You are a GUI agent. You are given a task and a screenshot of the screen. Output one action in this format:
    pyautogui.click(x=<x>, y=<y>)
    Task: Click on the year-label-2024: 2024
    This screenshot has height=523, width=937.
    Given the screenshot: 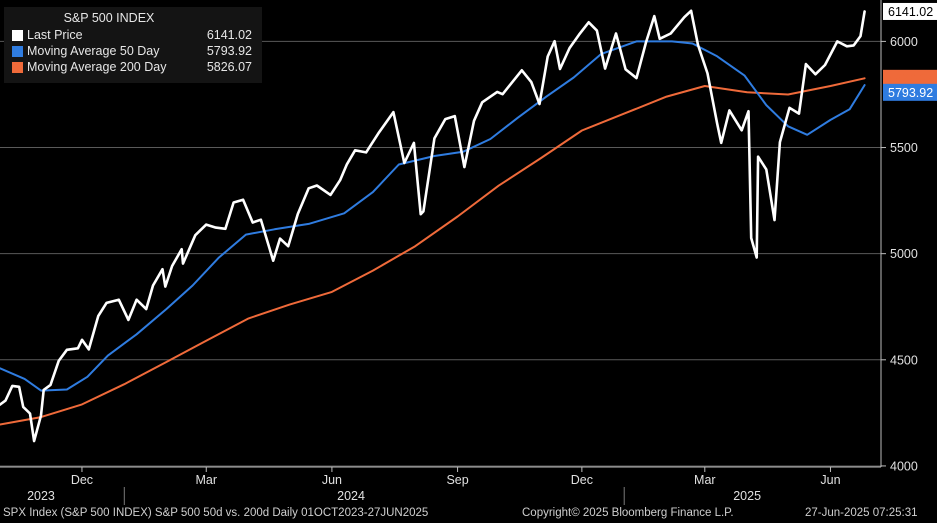 What is the action you would take?
    pyautogui.click(x=351, y=496)
    